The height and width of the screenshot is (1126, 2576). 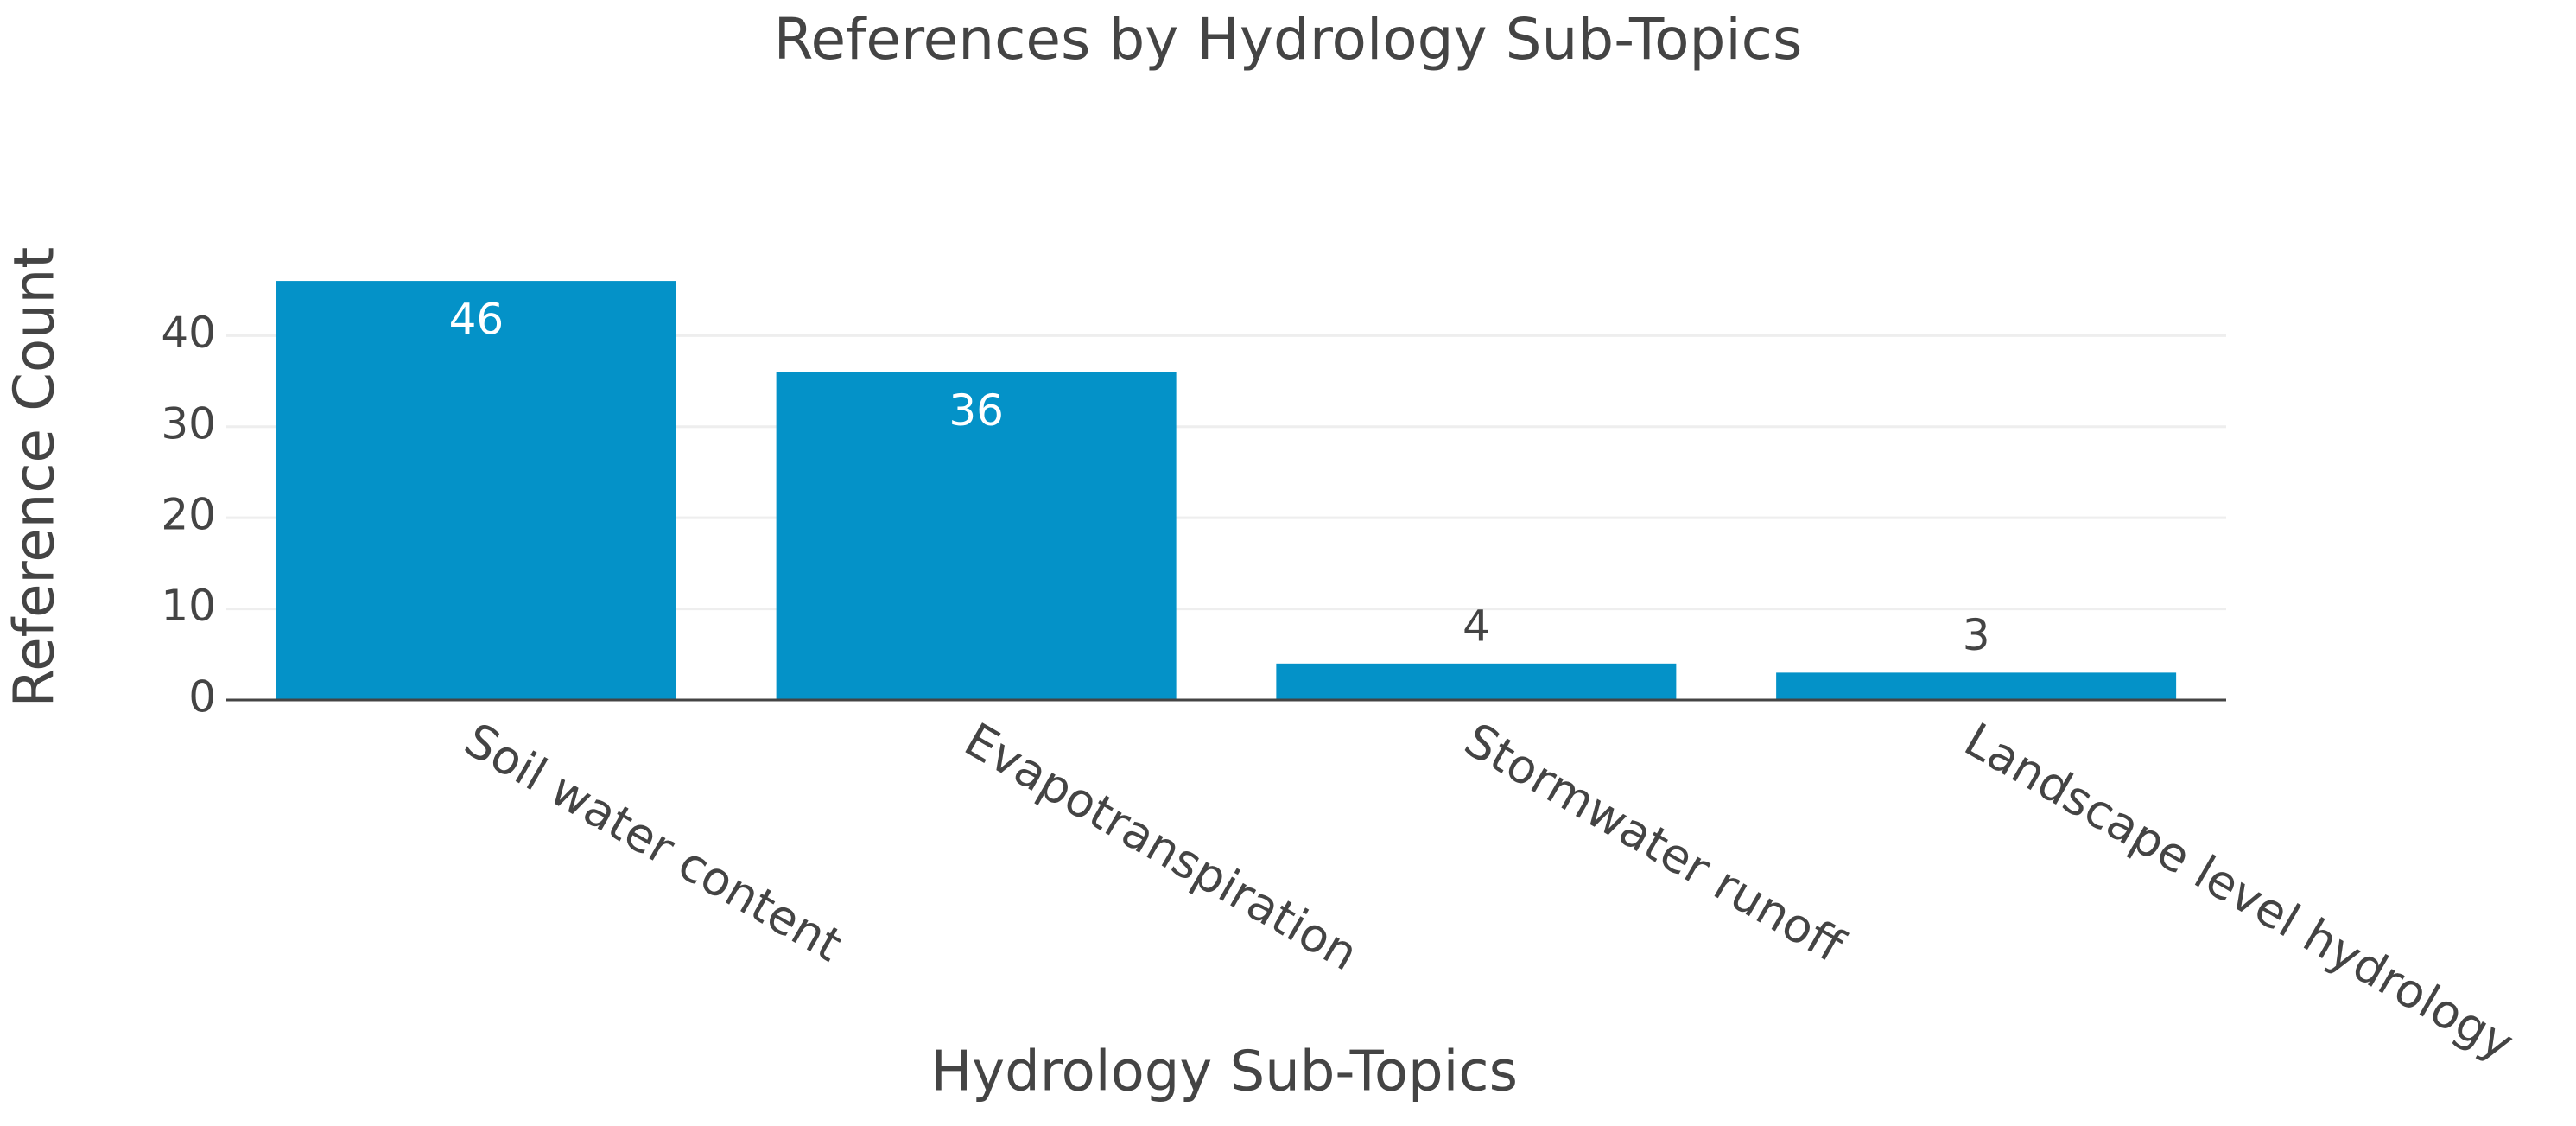 I want to click on value-label: 36, so click(x=976, y=410).